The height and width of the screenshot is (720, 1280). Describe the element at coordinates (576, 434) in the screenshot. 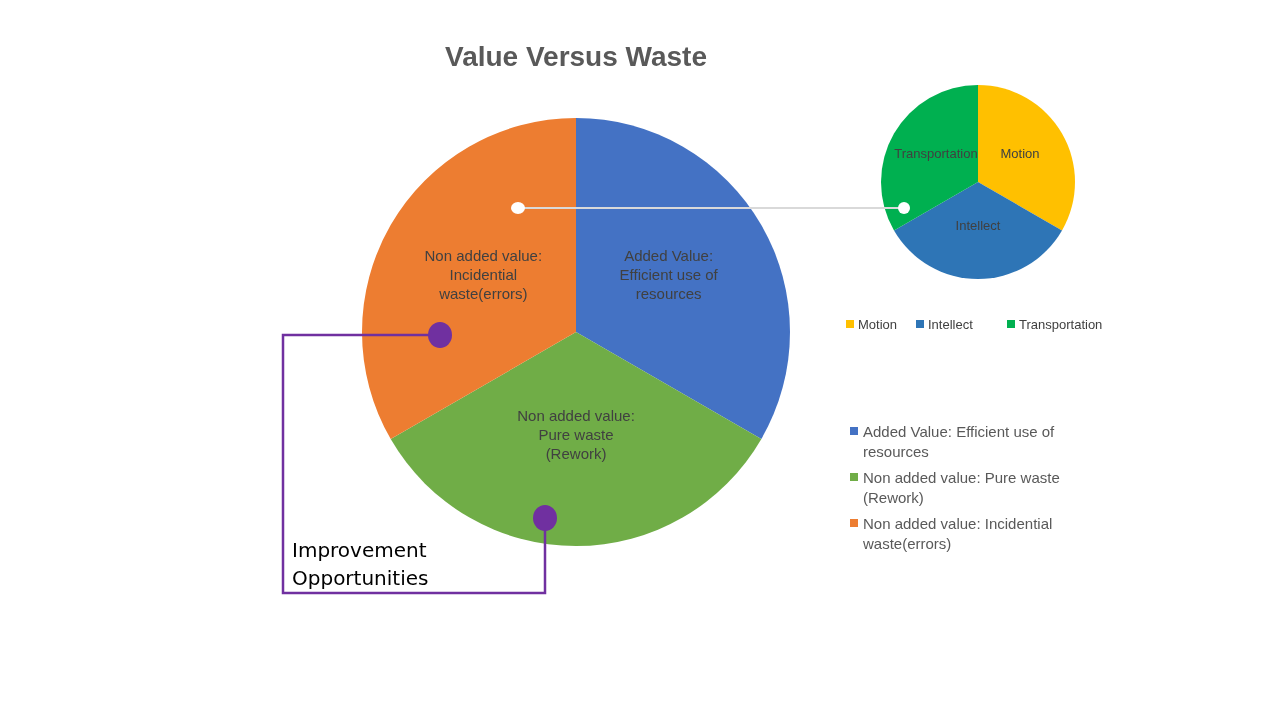

I see `slice-label: Non added value: Pure waste (Rework)` at that location.